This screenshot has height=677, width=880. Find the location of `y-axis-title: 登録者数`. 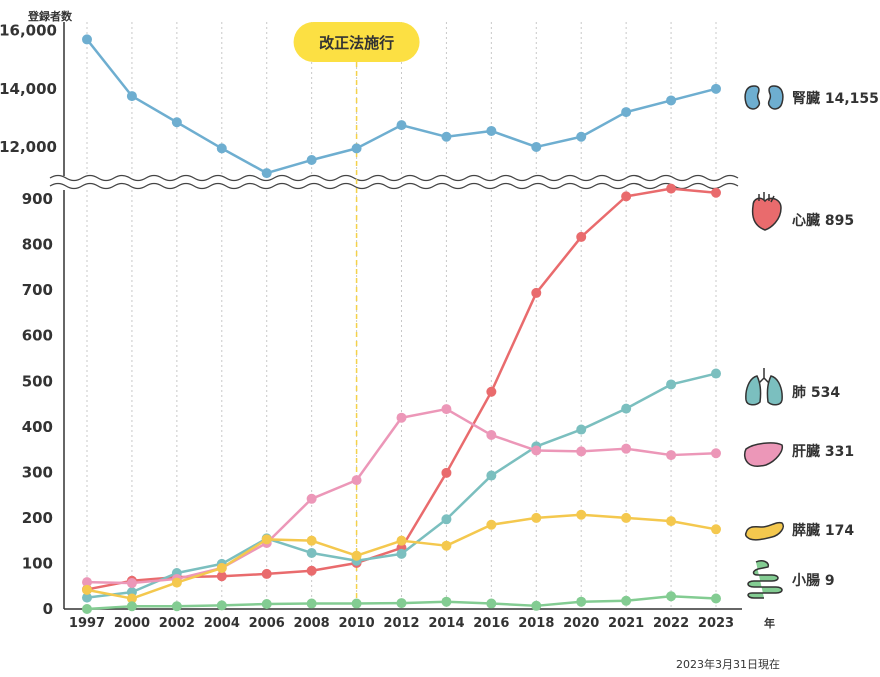

y-axis-title: 登録者数 is located at coordinates (50, 16).